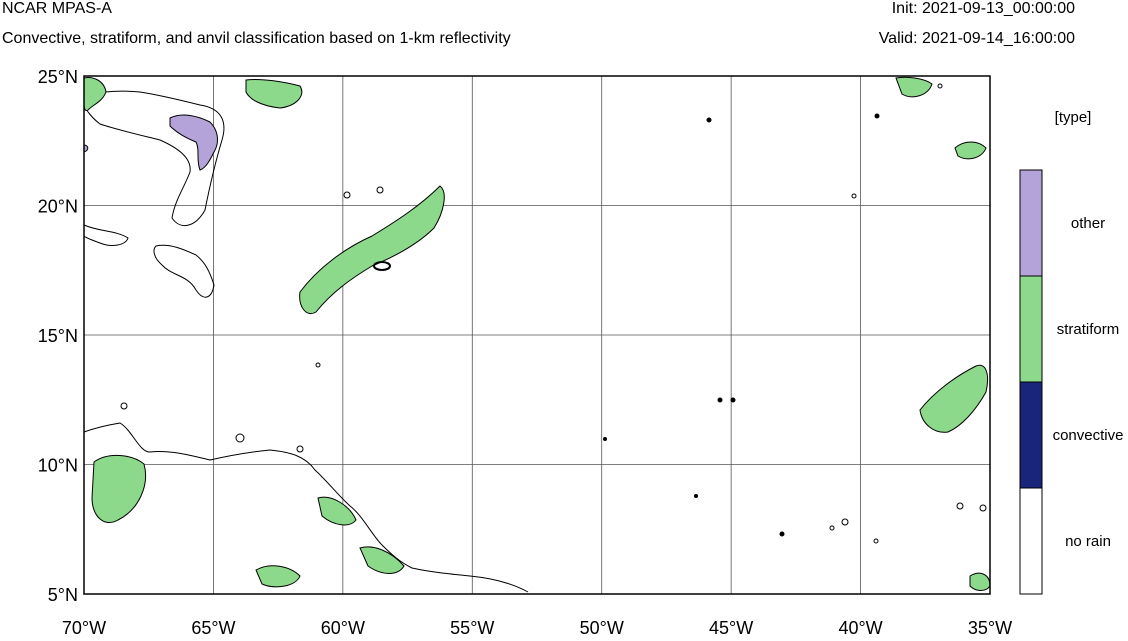 This screenshot has width=1128, height=641. I want to click on lat-tick-label: 25°N, so click(58, 77).